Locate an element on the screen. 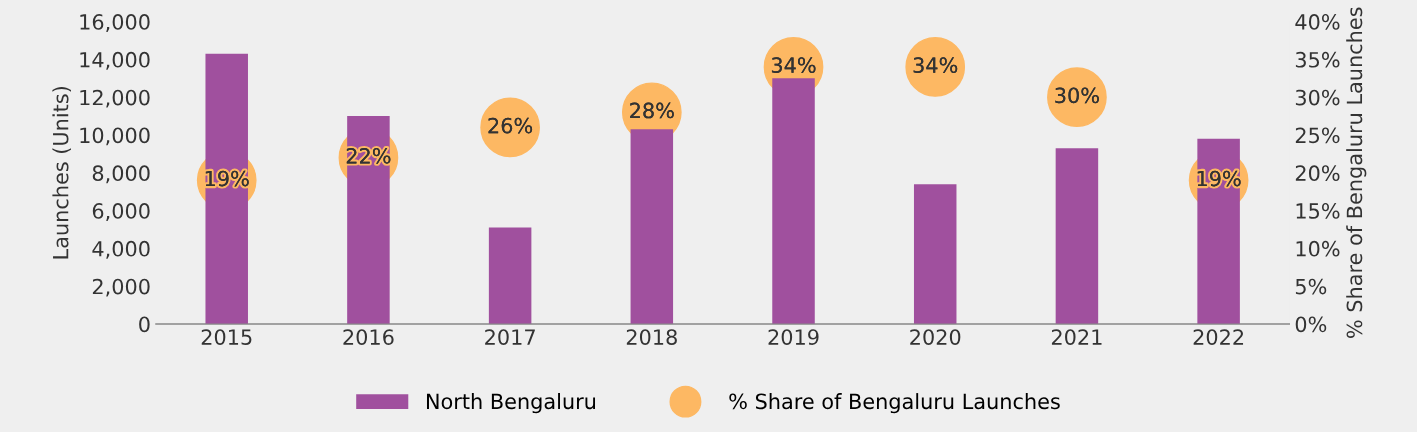 The height and width of the screenshot is (432, 1417). x-tick-label: 2017 is located at coordinates (510, 337).